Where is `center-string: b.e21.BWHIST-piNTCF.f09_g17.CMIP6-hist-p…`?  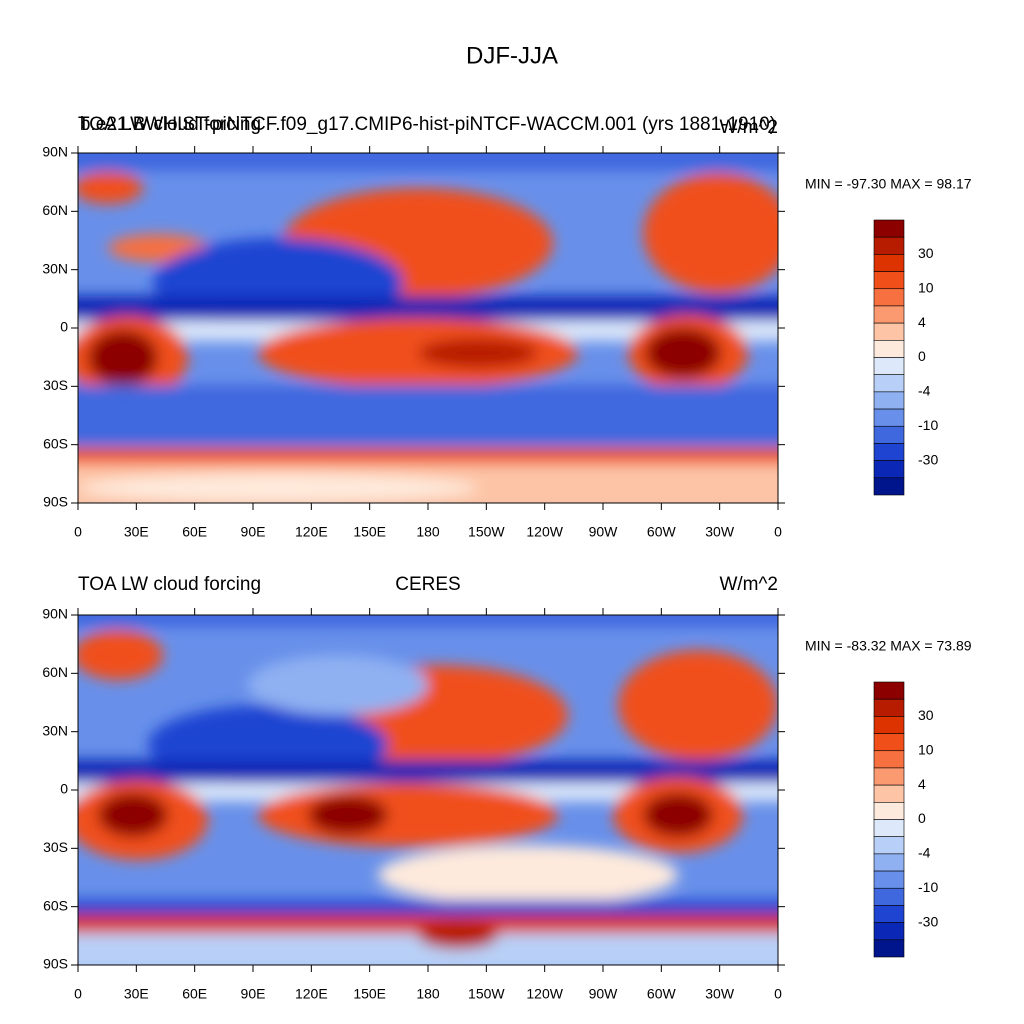
center-string: b.e21.BWHIST-piNTCF.f09_g17.CMIP6-hist-p… is located at coordinates (428, 124).